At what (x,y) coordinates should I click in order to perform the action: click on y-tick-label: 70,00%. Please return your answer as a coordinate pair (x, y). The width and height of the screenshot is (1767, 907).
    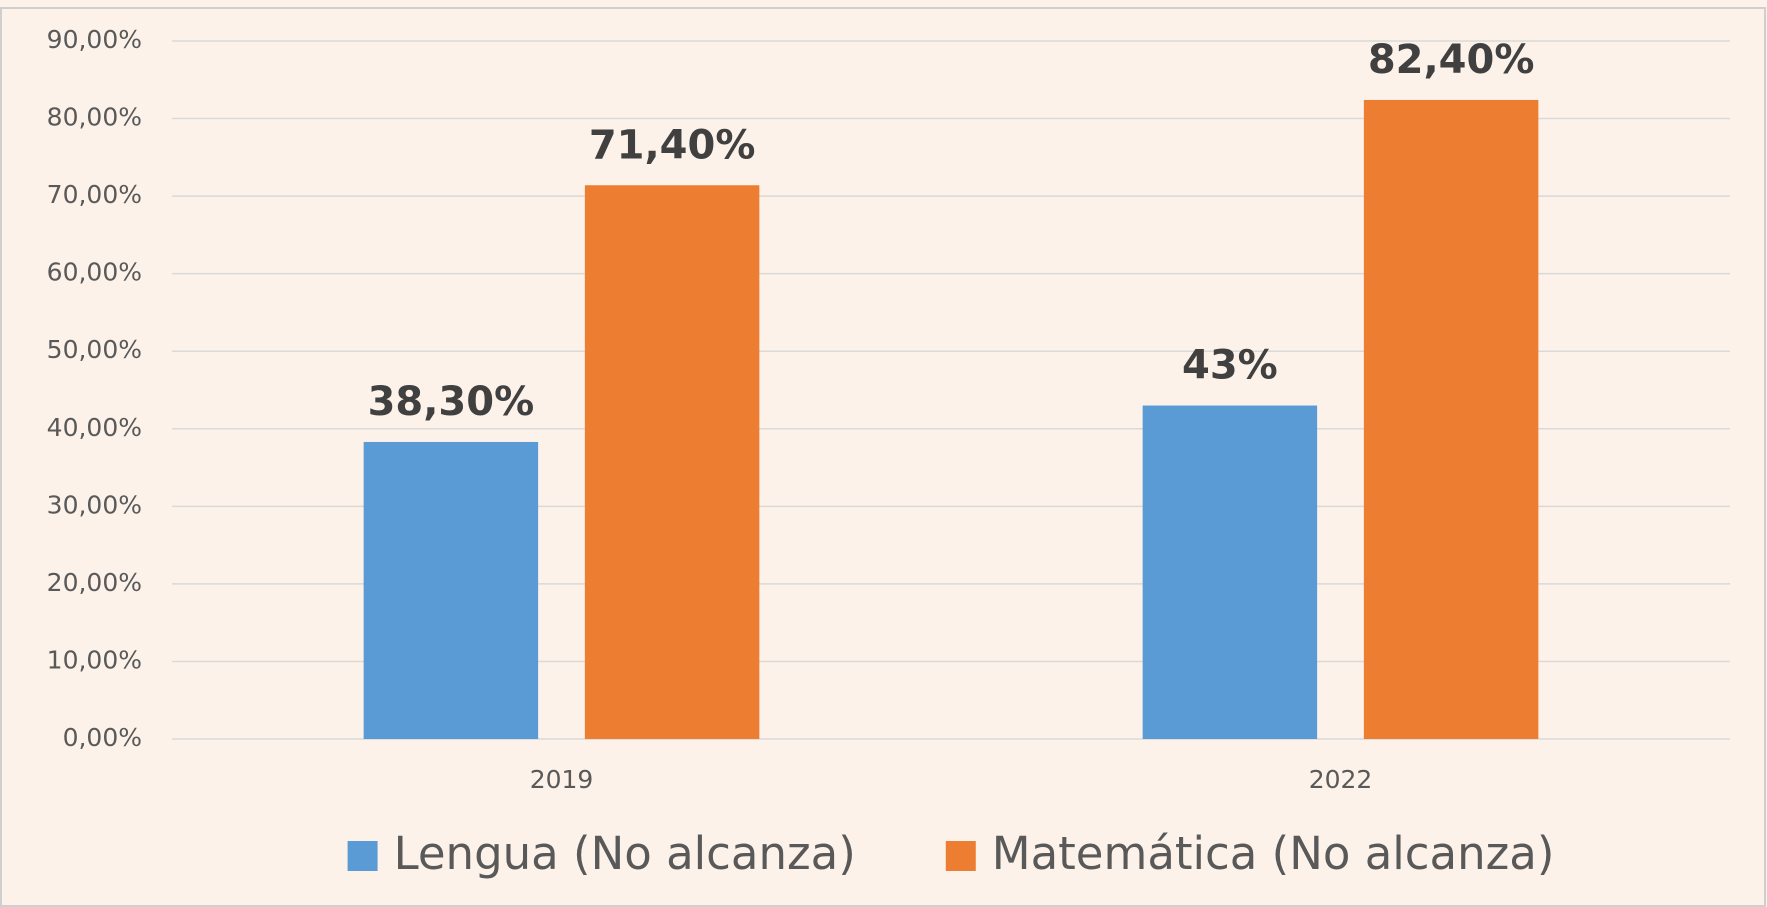
    Looking at the image, I should click on (94, 194).